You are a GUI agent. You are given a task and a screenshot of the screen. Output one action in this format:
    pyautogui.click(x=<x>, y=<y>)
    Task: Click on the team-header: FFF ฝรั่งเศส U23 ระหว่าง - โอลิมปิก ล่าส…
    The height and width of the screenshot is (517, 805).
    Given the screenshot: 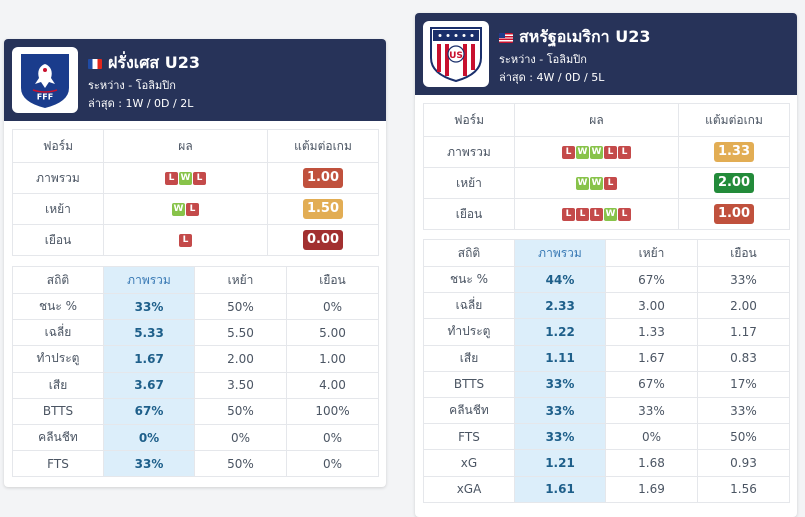 What is the action you would take?
    pyautogui.click(x=195, y=80)
    